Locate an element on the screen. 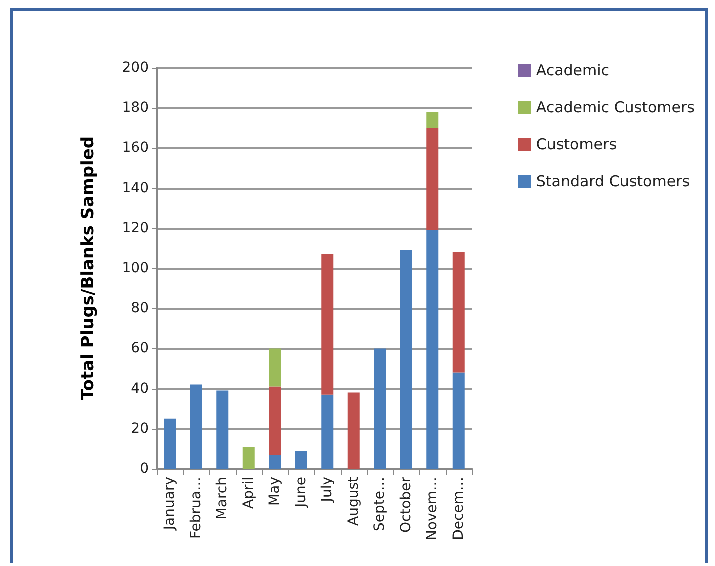  y-tick-label: 40 is located at coordinates (140, 388).